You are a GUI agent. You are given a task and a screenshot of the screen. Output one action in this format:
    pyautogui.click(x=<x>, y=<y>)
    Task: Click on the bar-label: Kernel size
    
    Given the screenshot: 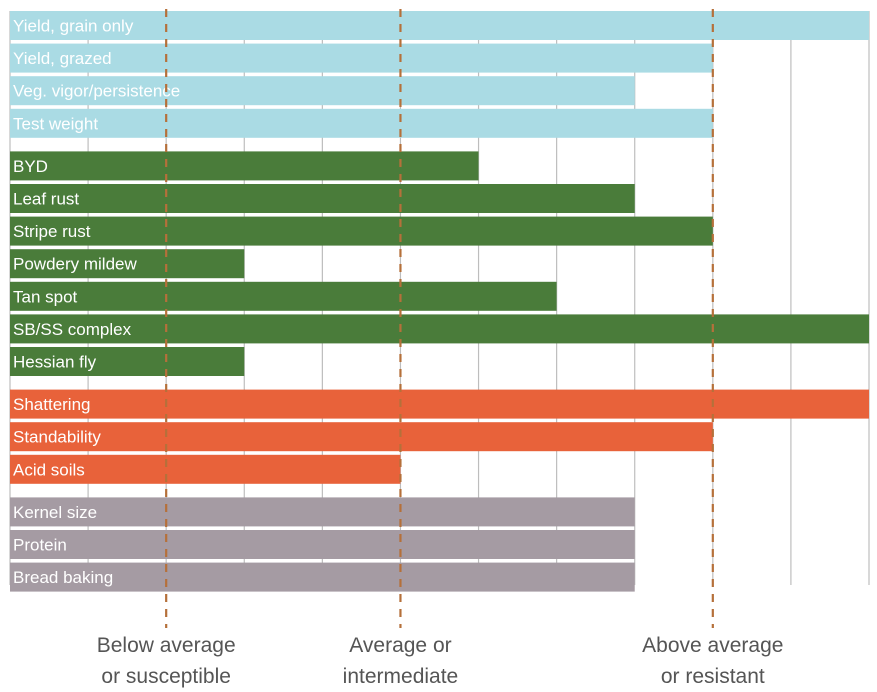 What is the action you would take?
    pyautogui.click(x=55, y=512)
    